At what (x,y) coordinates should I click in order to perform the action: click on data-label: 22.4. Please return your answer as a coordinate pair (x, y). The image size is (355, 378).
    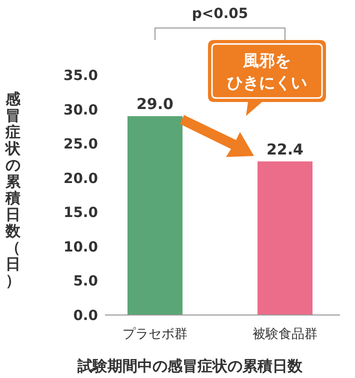
    Looking at the image, I should click on (285, 149).